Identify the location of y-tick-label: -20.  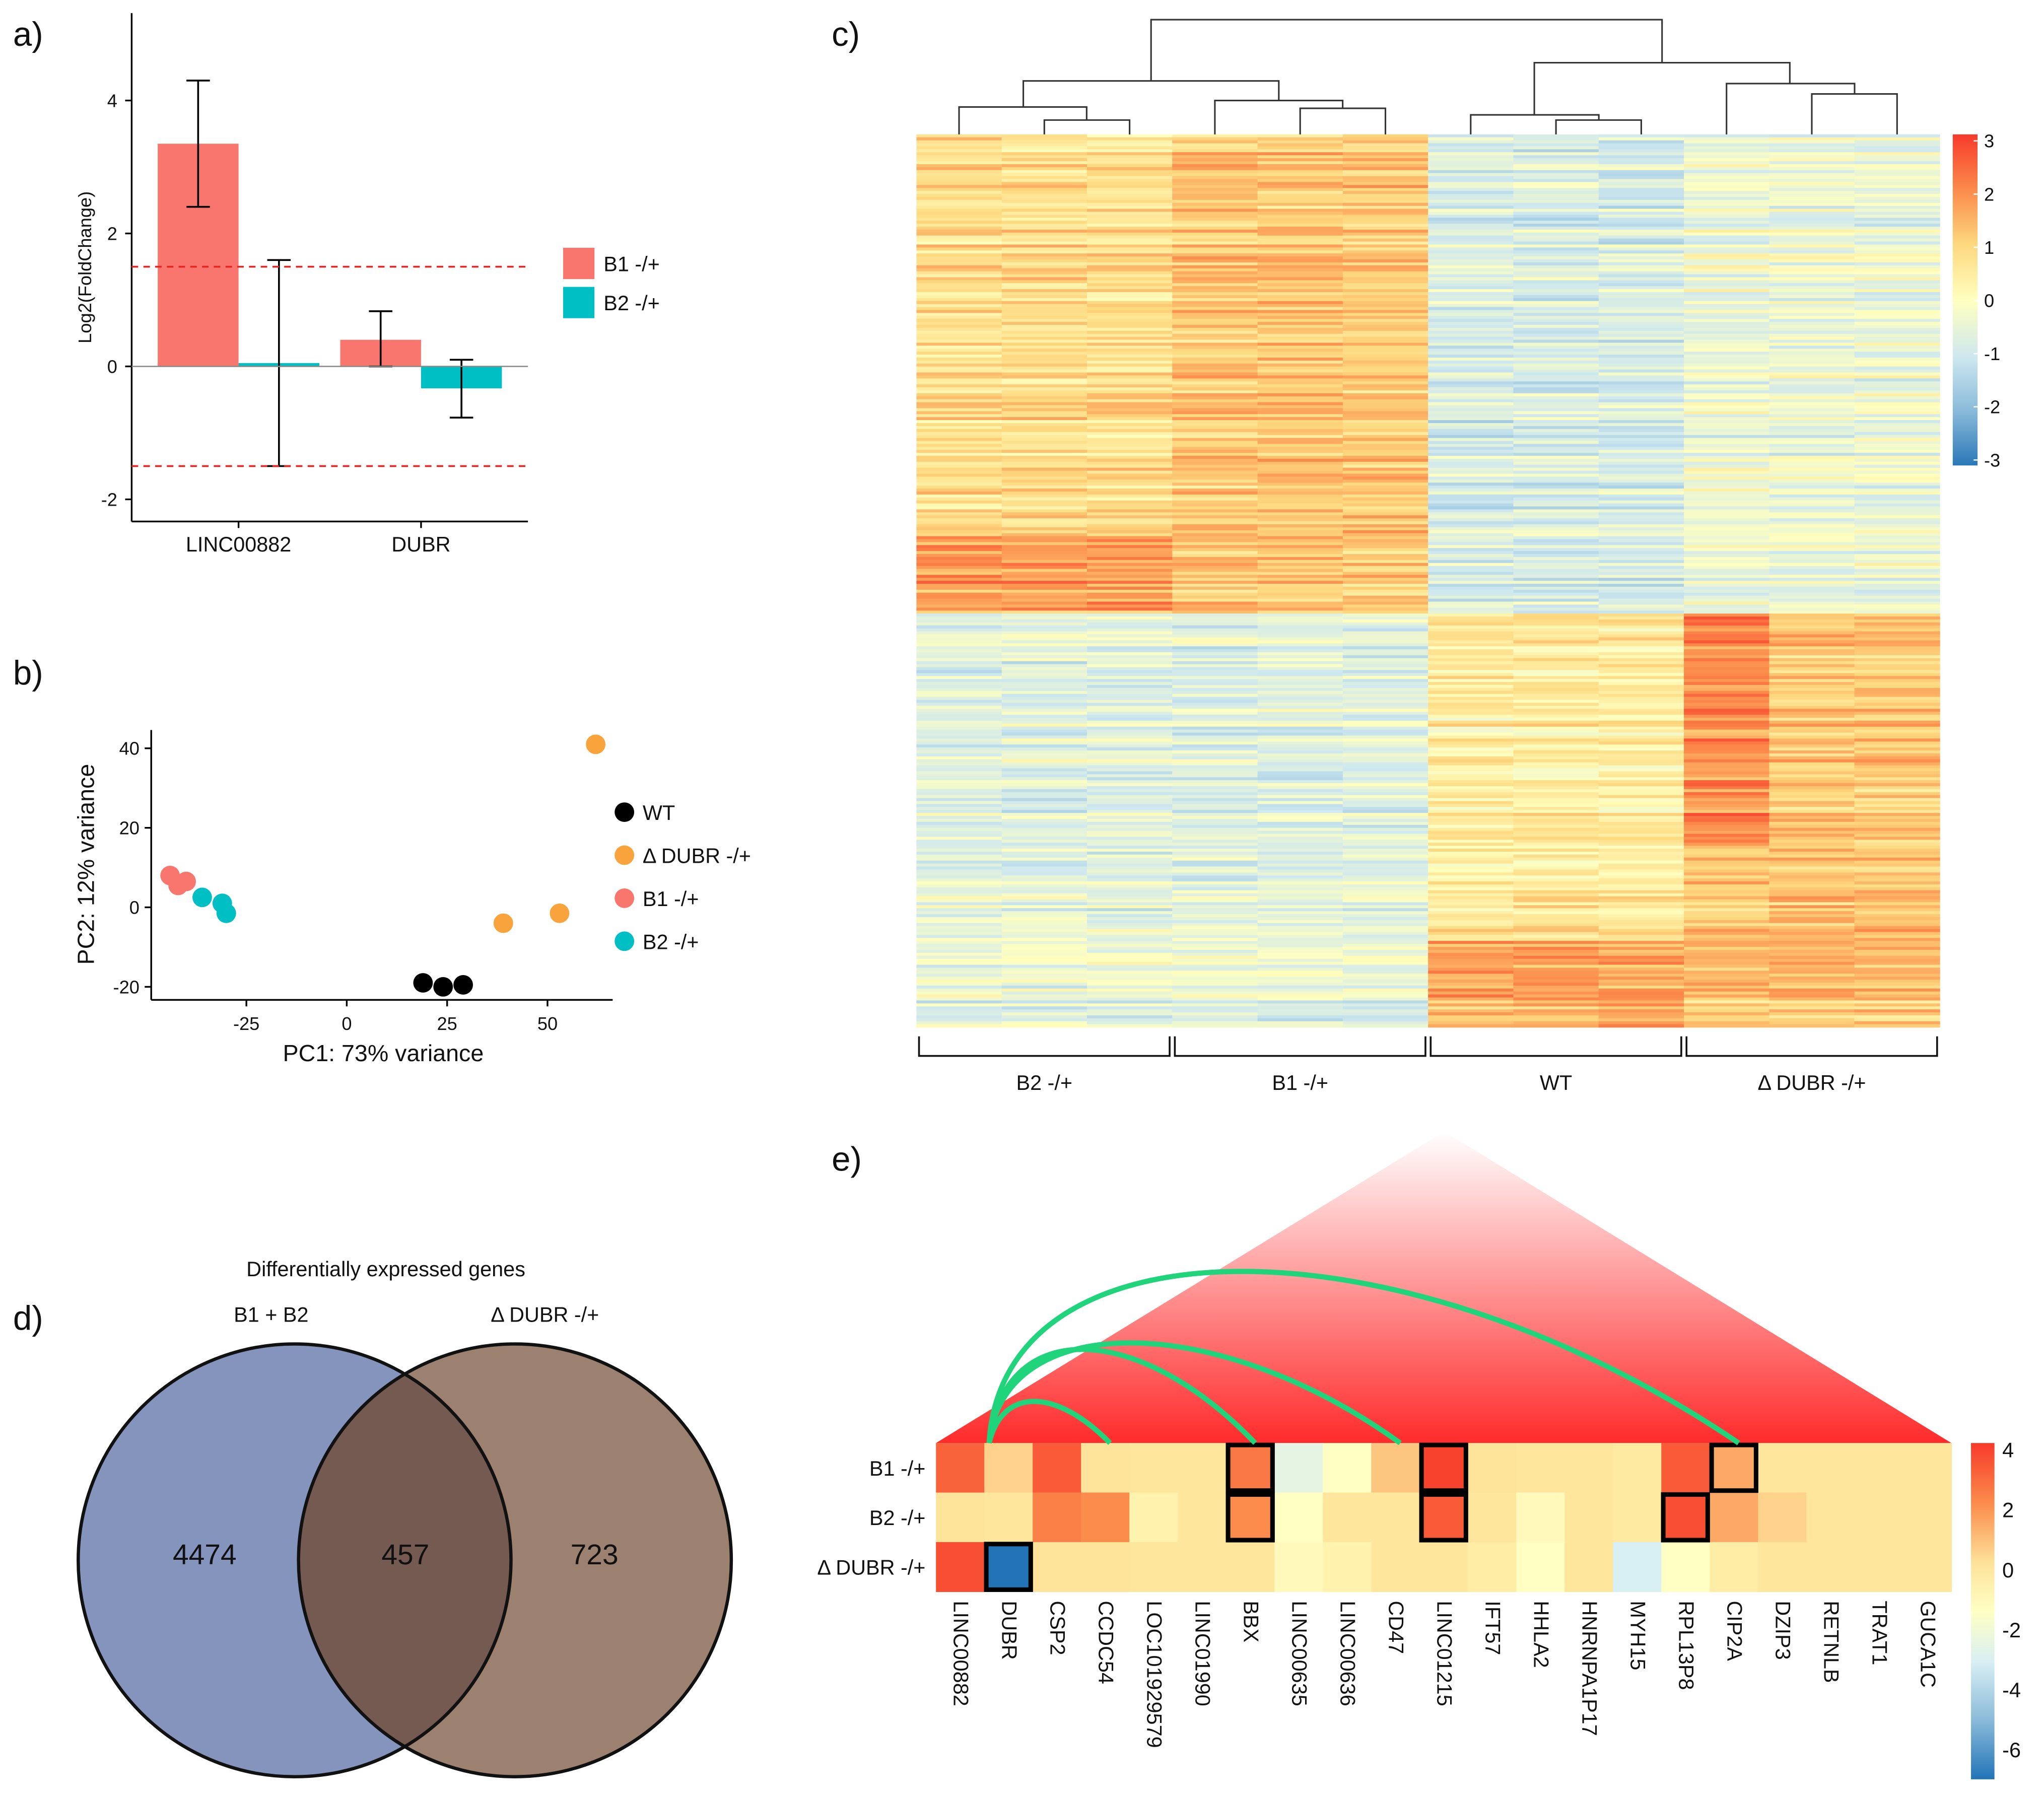
(126, 987).